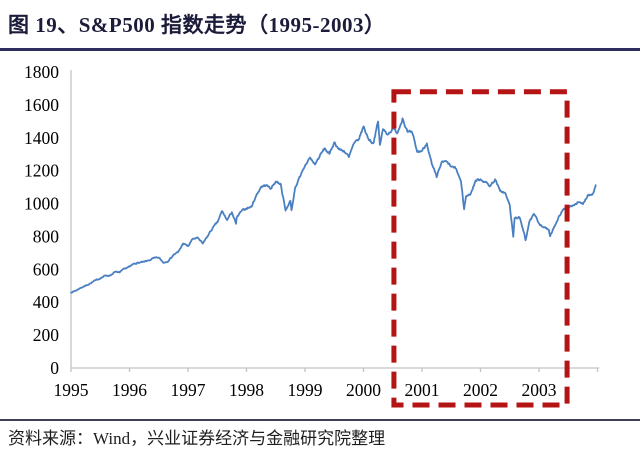 Image resolution: width=640 pixels, height=466 pixels. What do you see at coordinates (188, 390) in the screenshot?
I see `x-tick-label: 1997` at bounding box center [188, 390].